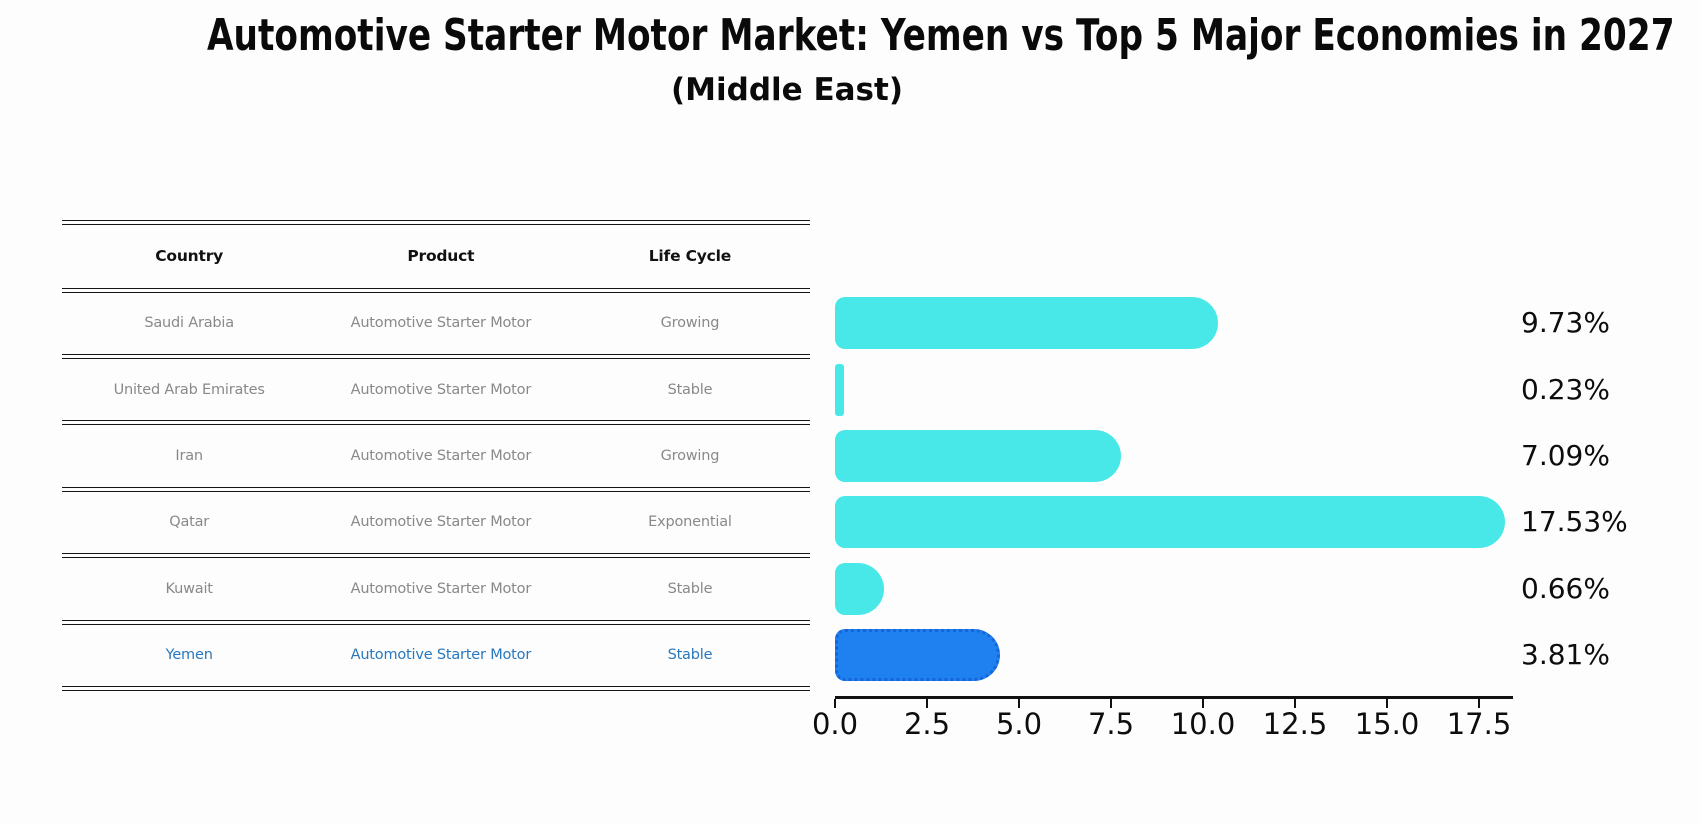 The width and height of the screenshot is (1700, 823). Describe the element at coordinates (1479, 724) in the screenshot. I see `x-axis-tick-label: 17.5` at that location.